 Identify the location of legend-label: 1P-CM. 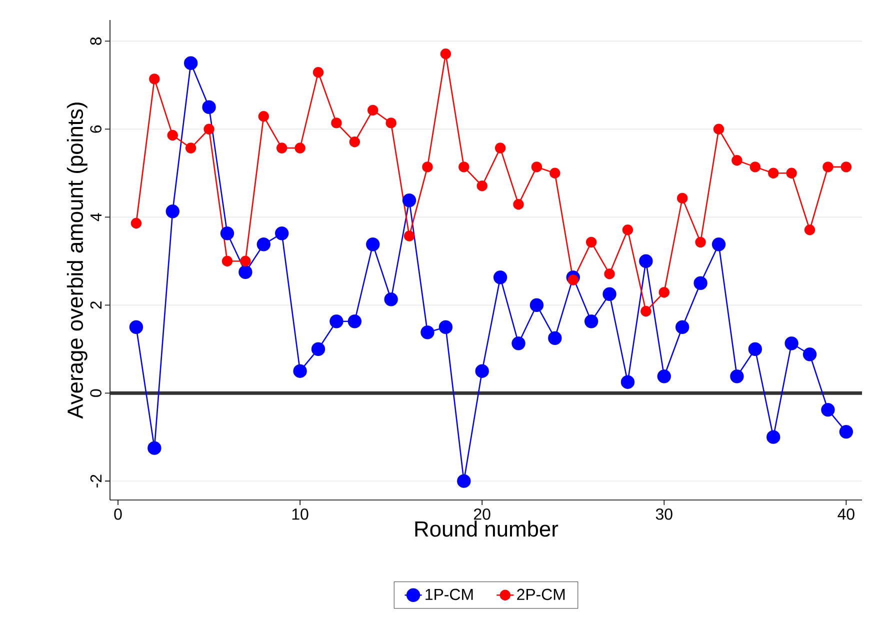
(449, 594).